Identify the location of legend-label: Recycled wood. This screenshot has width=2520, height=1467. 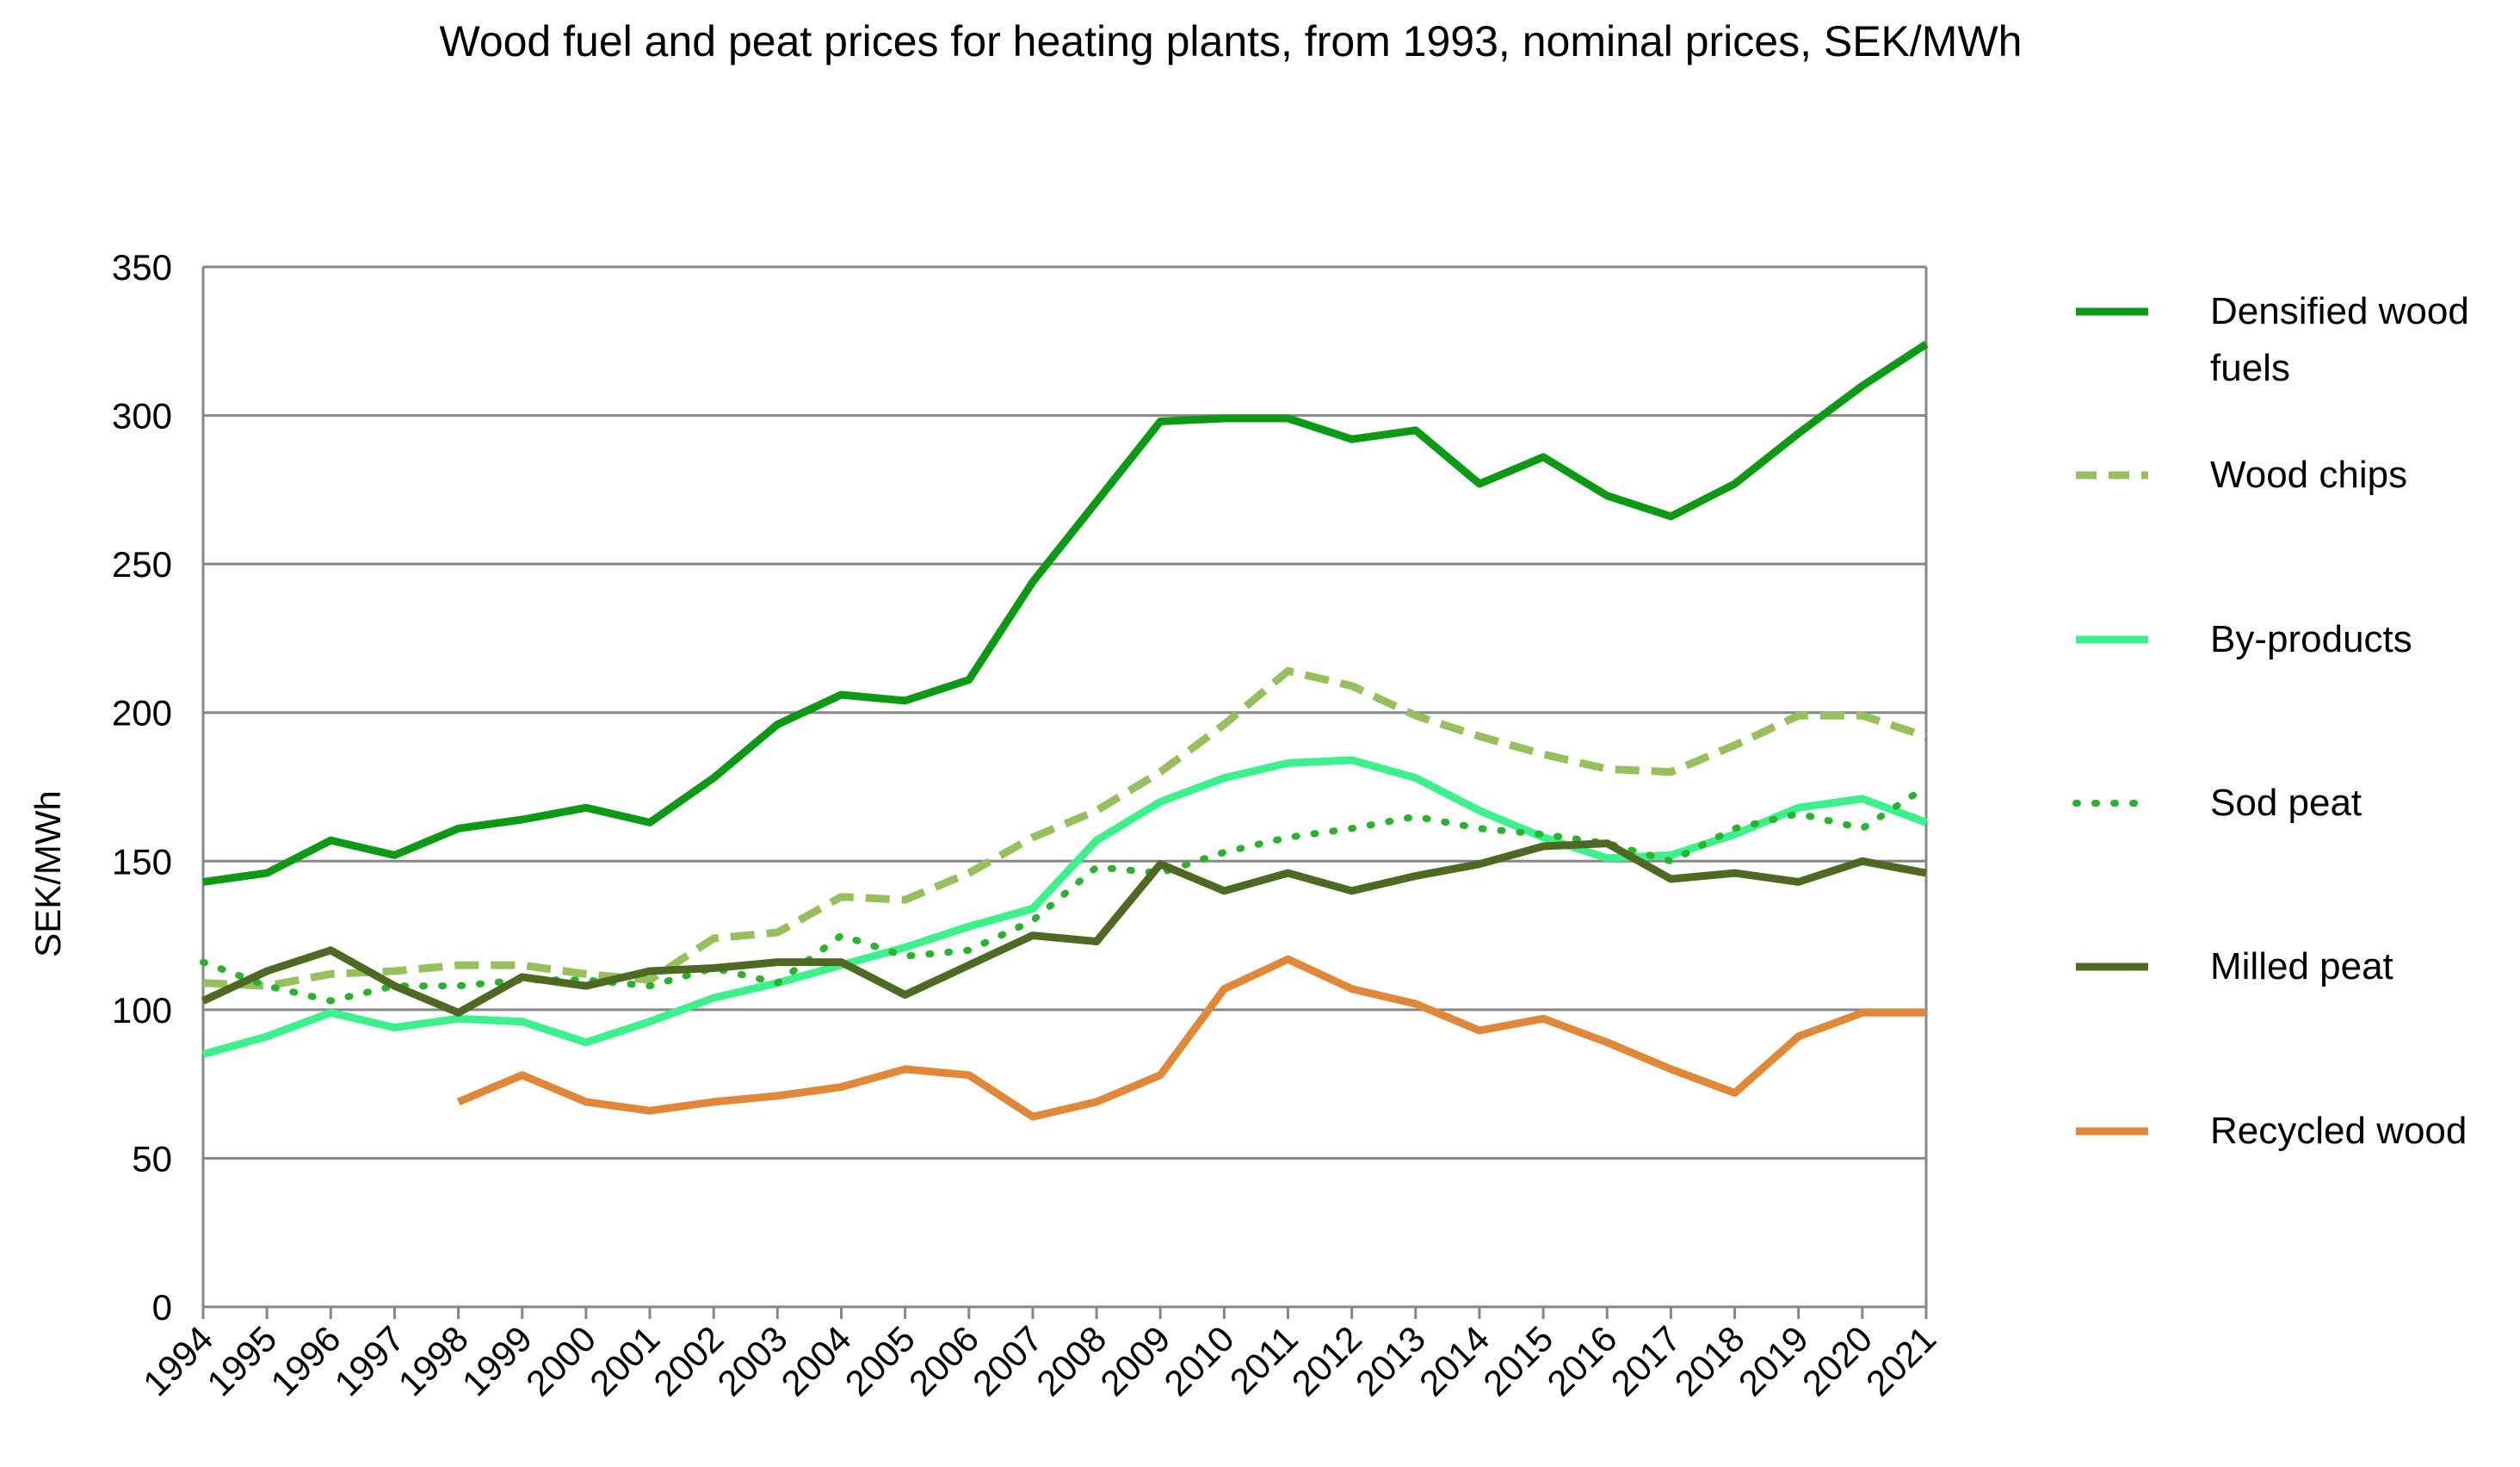
(2338, 1131).